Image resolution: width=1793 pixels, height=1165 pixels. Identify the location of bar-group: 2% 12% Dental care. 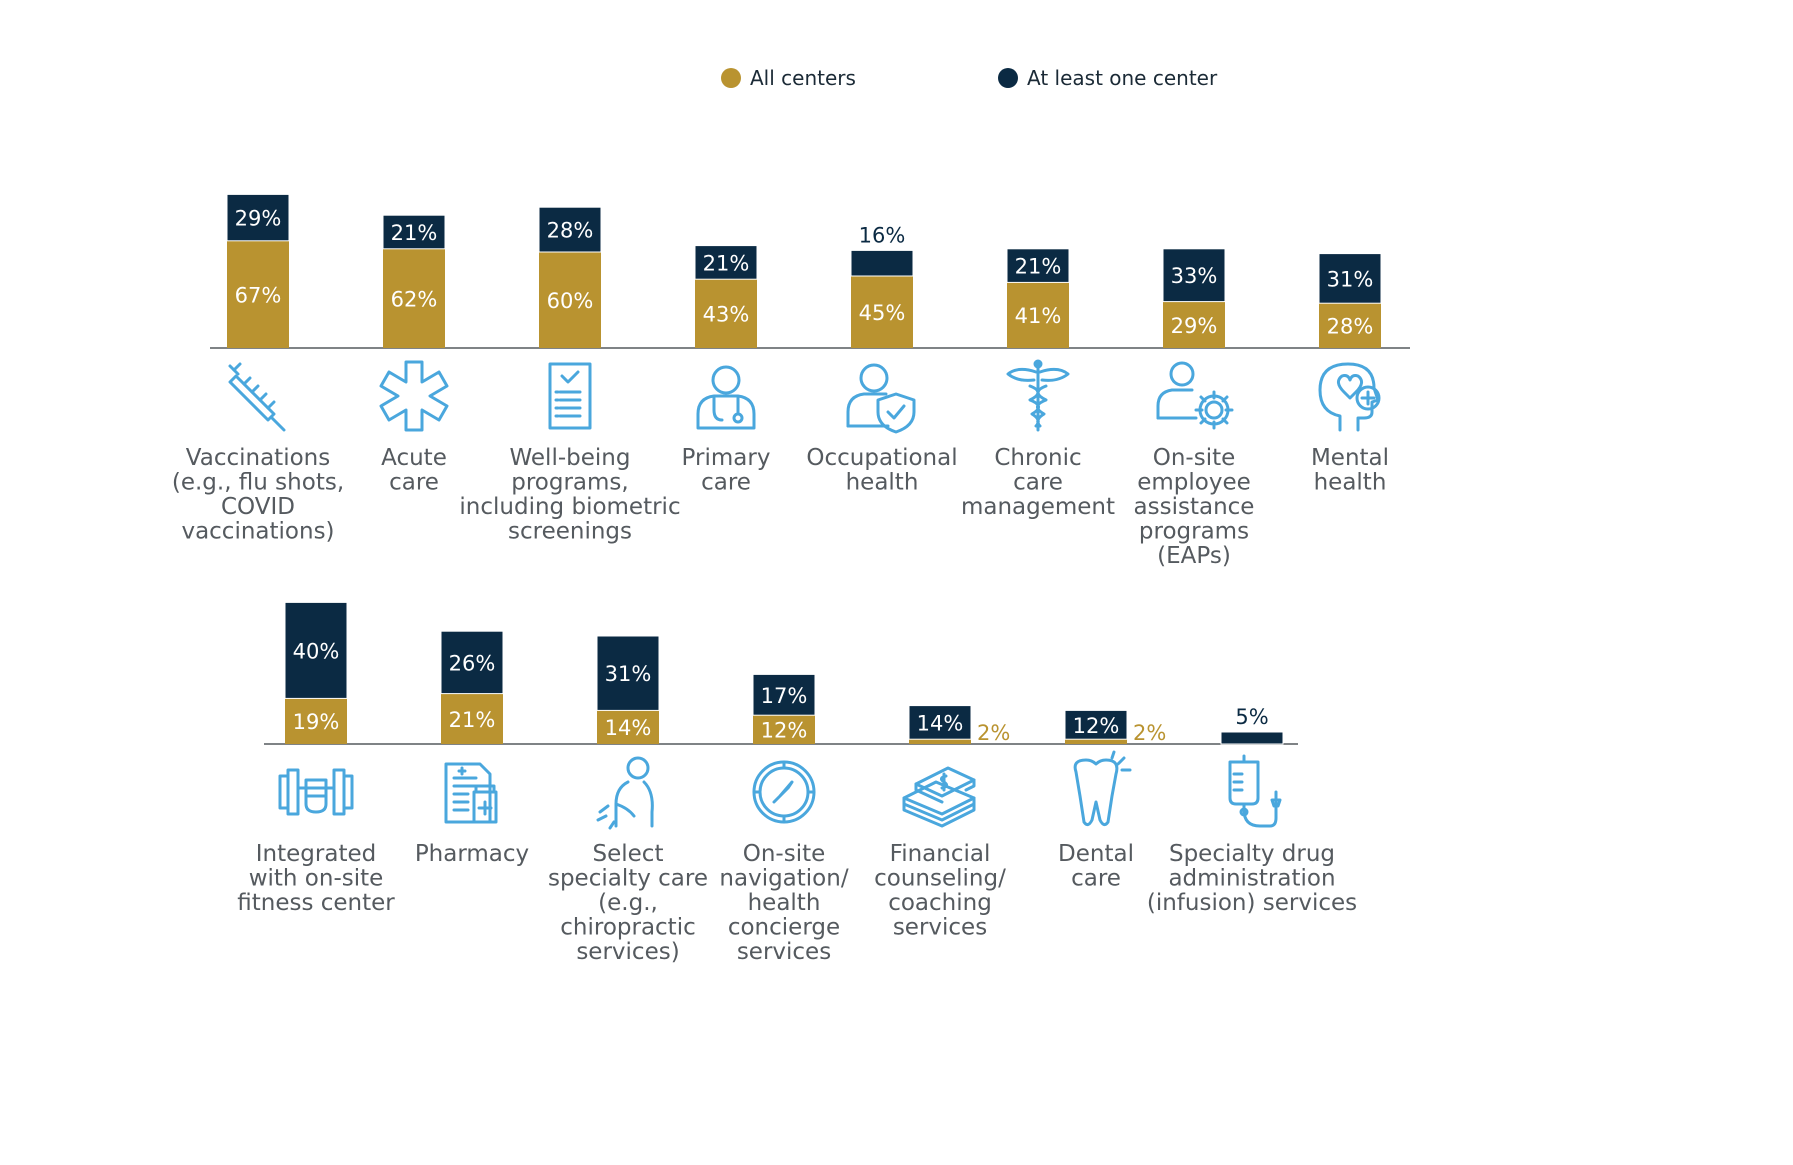
(1112, 800).